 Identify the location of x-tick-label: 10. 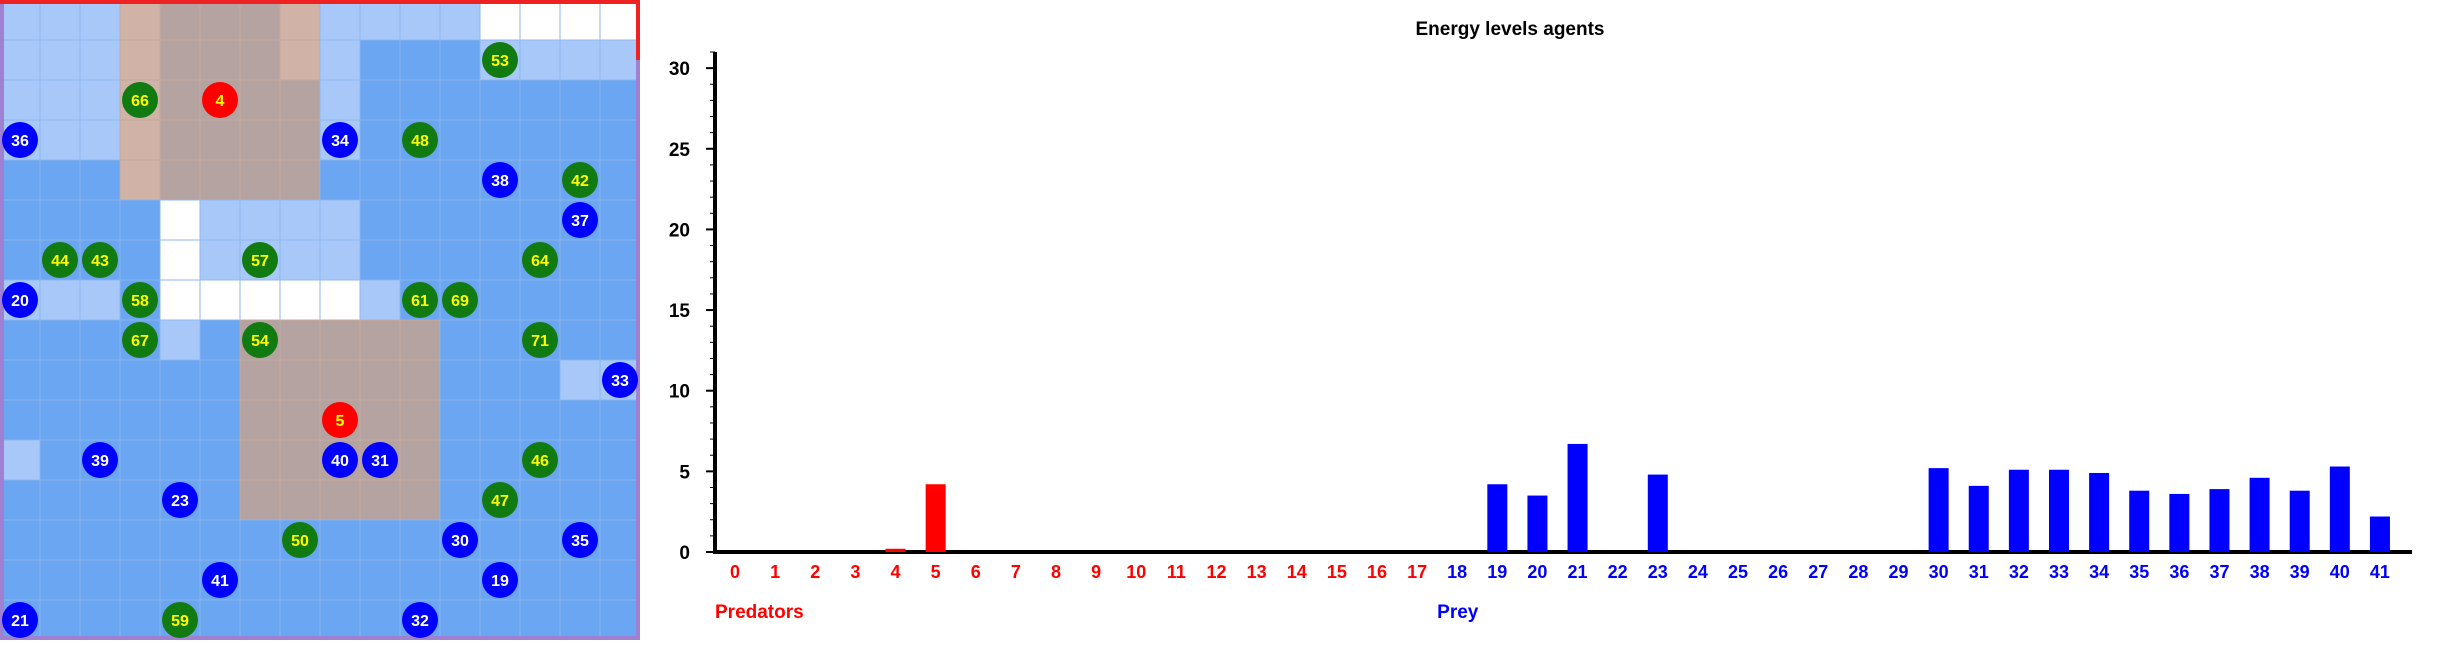
(1136, 572).